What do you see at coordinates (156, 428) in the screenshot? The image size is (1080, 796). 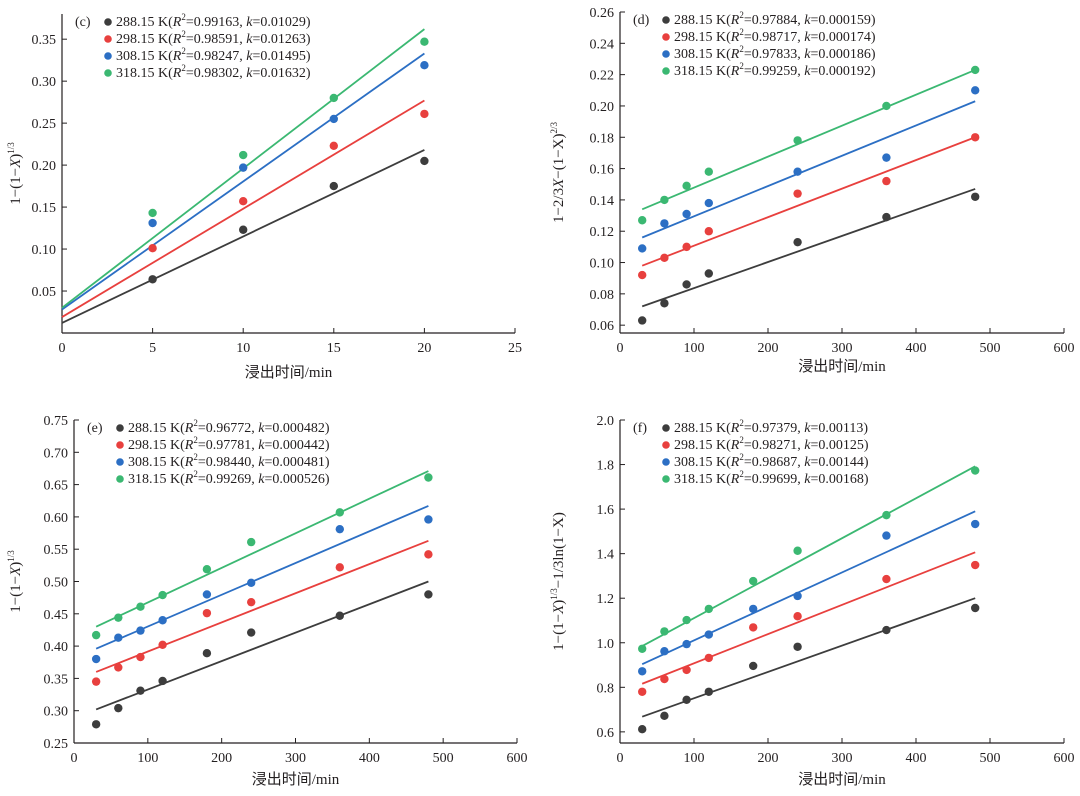 I see `legend-temp: 288.15 K(` at bounding box center [156, 428].